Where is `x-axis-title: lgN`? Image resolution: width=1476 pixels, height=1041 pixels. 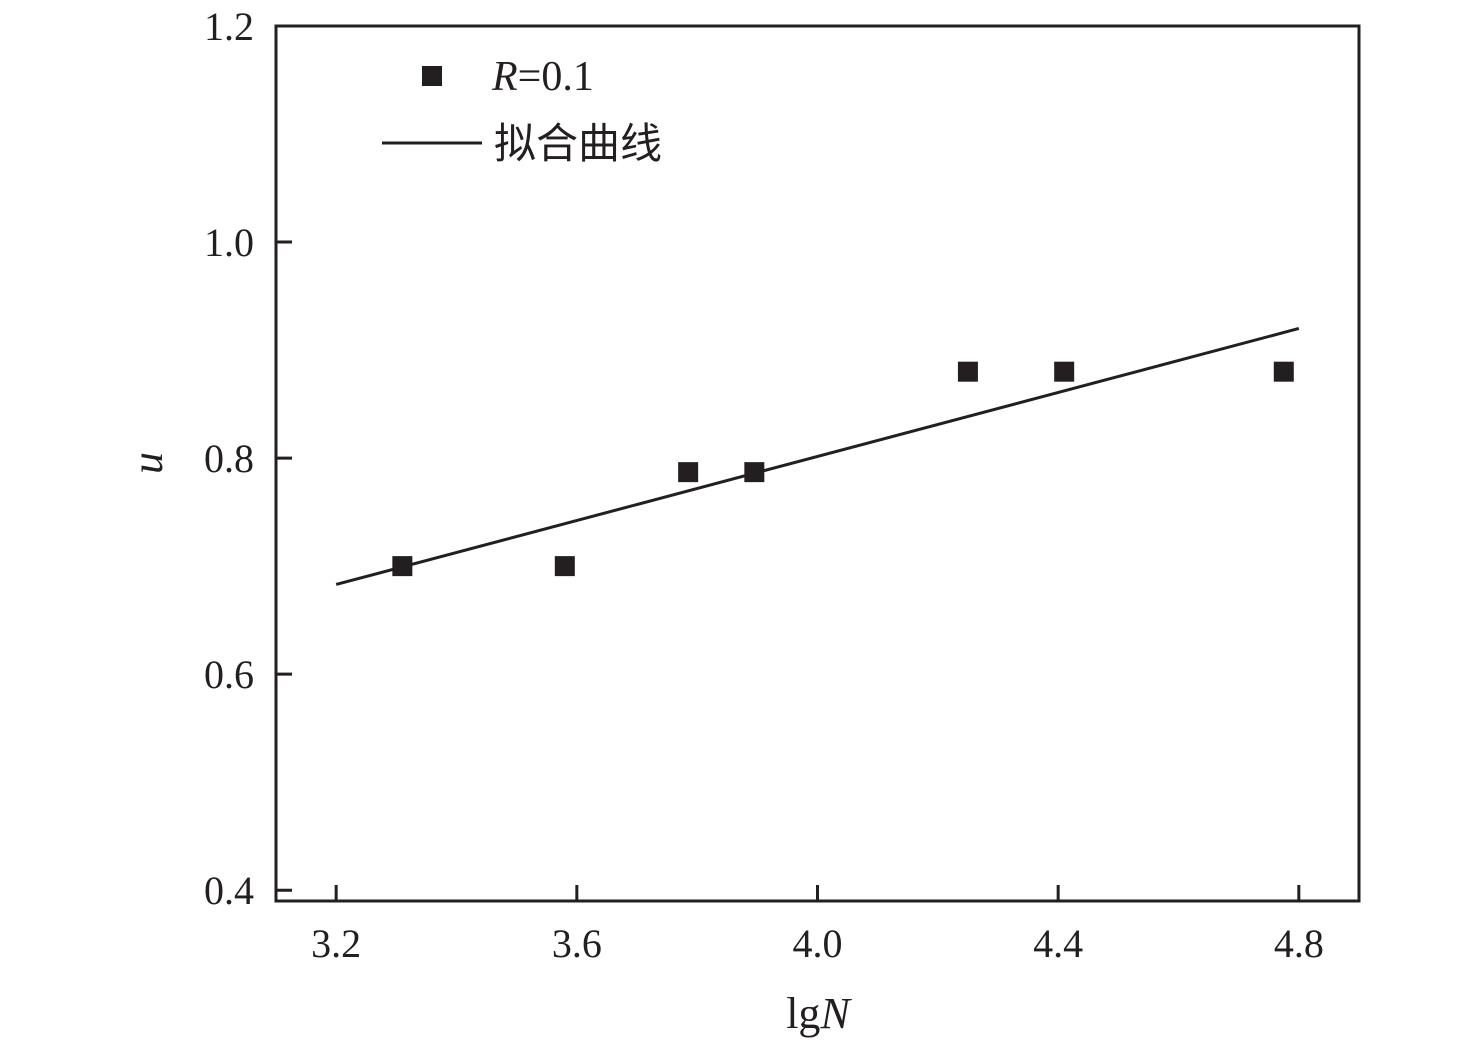 x-axis-title: lgN is located at coordinates (819, 1013).